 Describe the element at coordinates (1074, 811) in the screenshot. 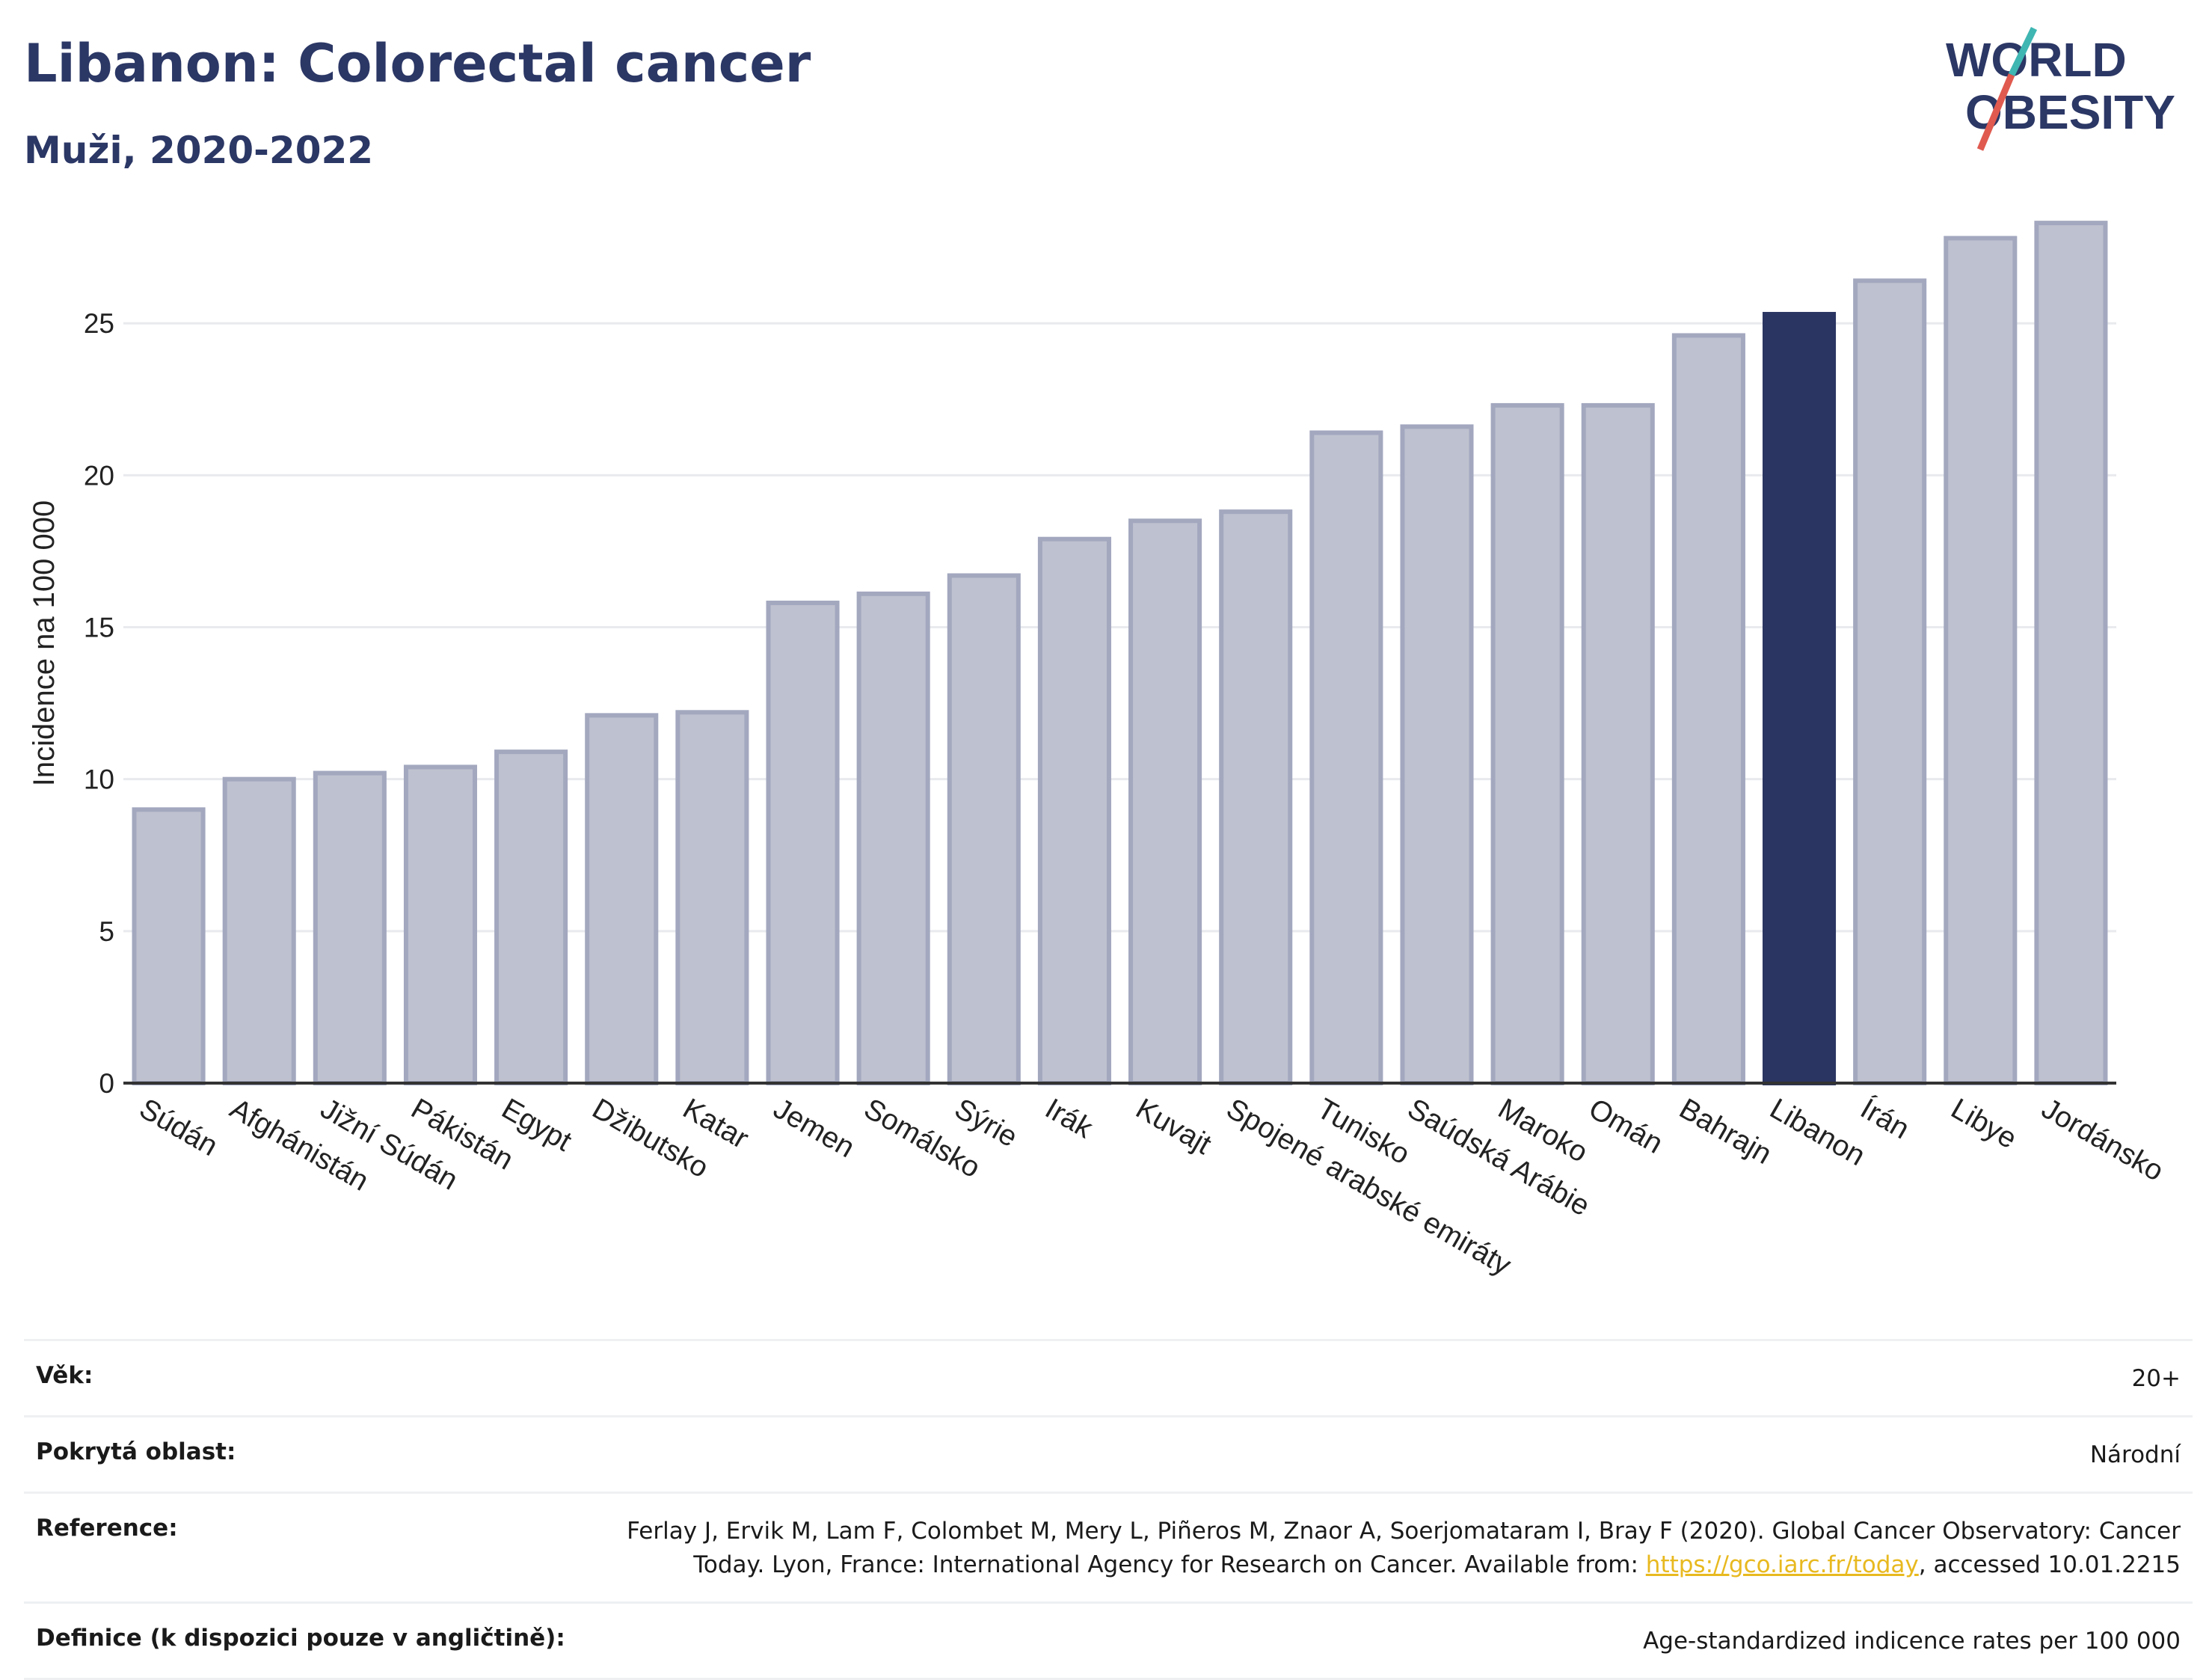

I see `bar-irák` at that location.